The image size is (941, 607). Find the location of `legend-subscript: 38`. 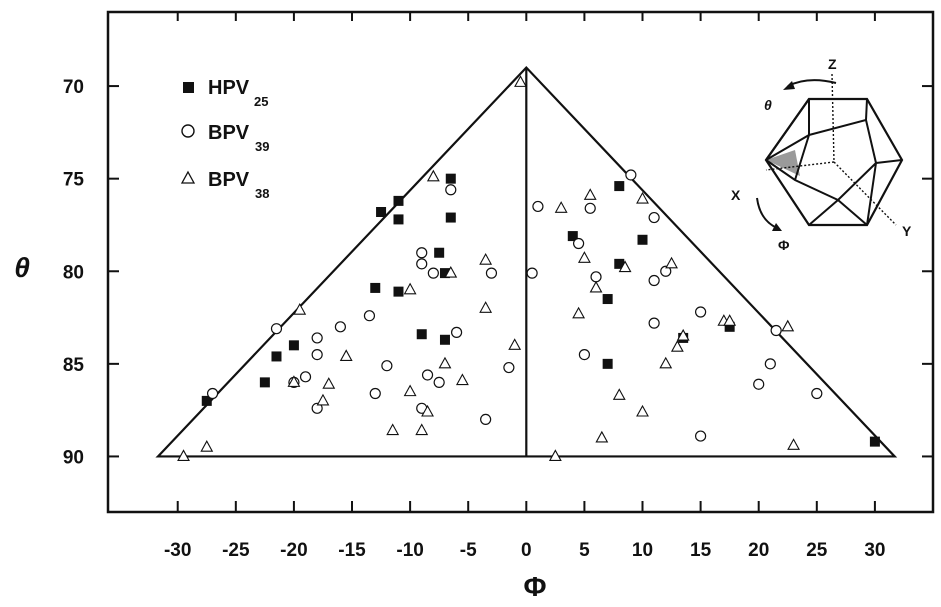

legend-subscript: 38 is located at coordinates (262, 193).